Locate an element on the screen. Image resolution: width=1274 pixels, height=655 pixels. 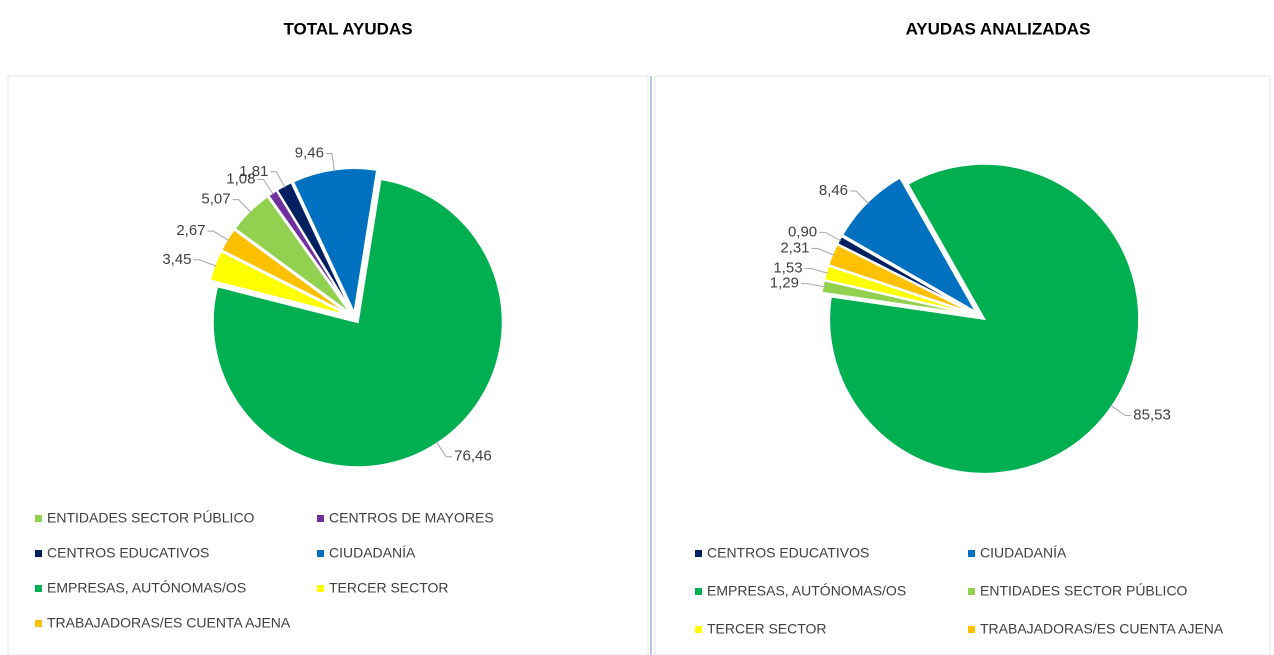
data-label: 1,53 is located at coordinates (787, 267).